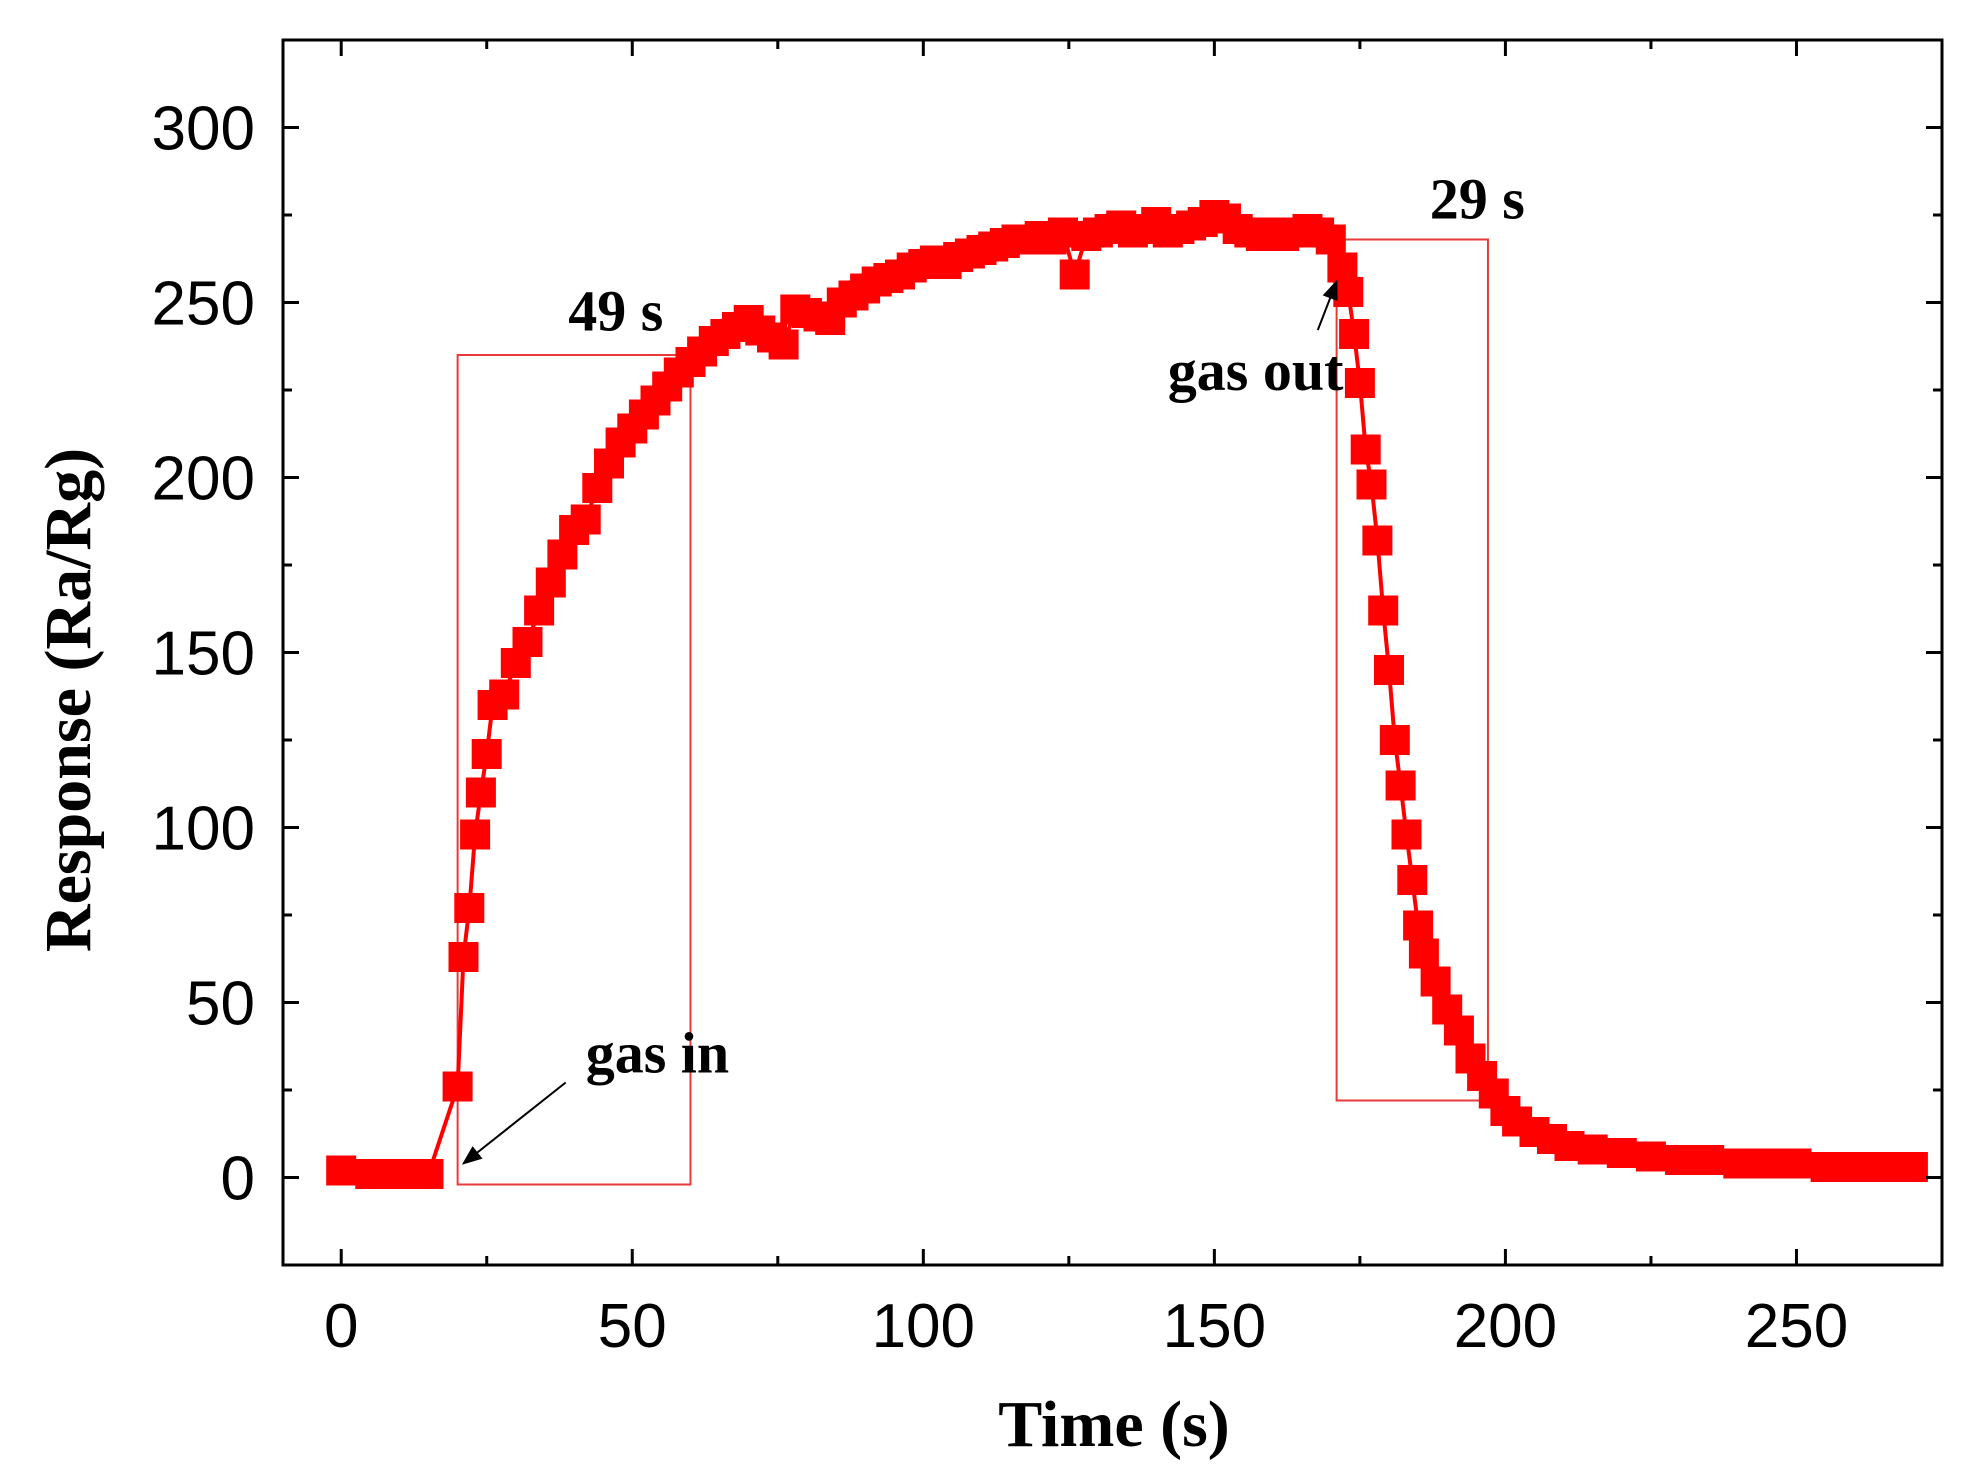 Image resolution: width=1975 pixels, height=1484 pixels. I want to click on x-tick-label: 250, so click(1796, 1326).